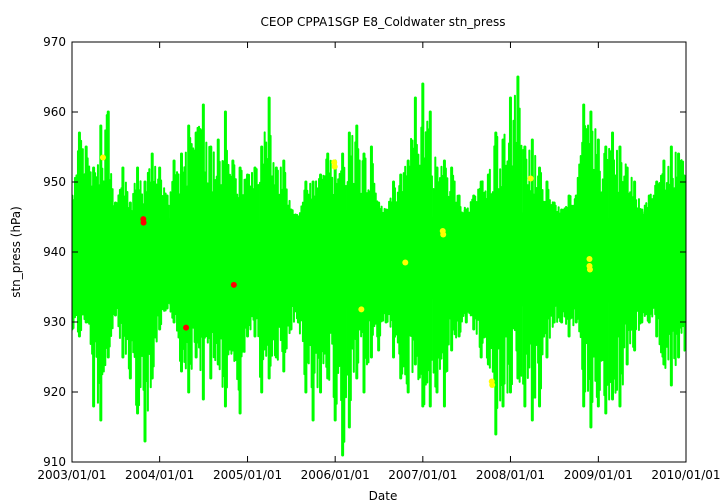  What do you see at coordinates (54, 182) in the screenshot?
I see `y-tick-label: 950` at bounding box center [54, 182].